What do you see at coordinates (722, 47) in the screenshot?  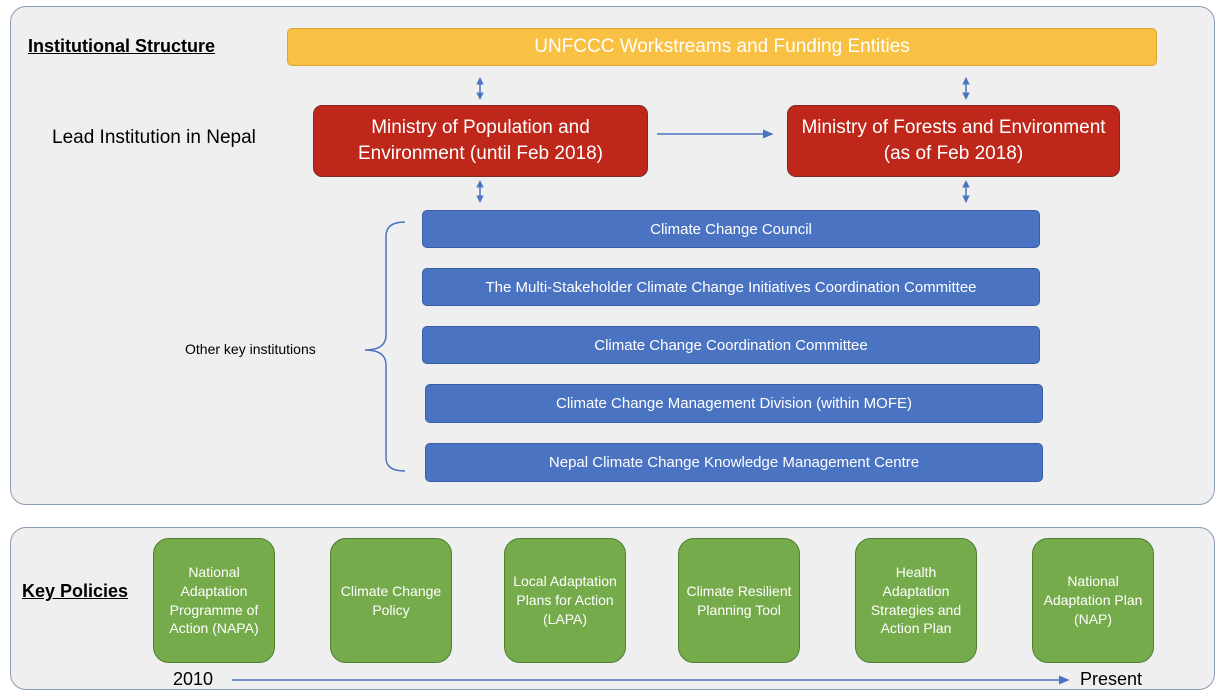 I see `top-bar: UNFCCC Workstreams and Funding Entities` at bounding box center [722, 47].